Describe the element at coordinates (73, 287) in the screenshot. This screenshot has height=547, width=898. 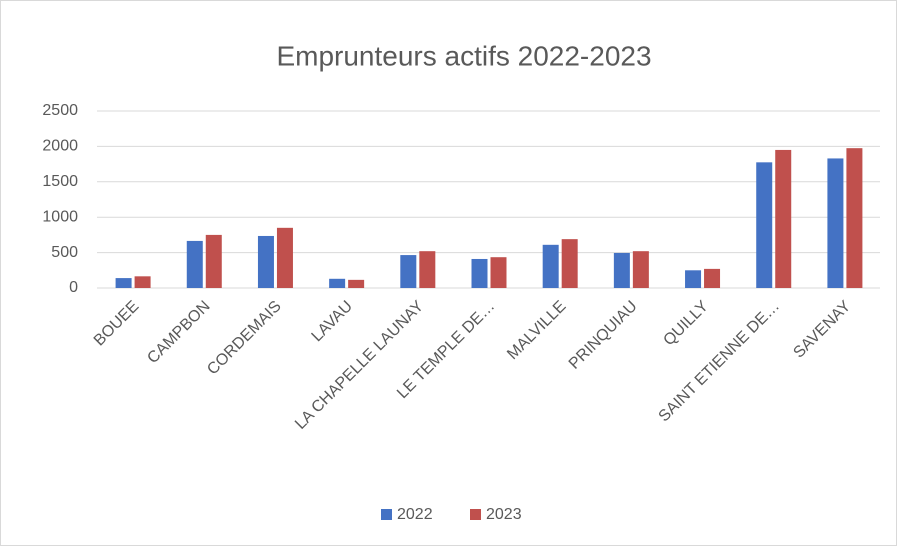
I see `y-tick-label: 0` at that location.